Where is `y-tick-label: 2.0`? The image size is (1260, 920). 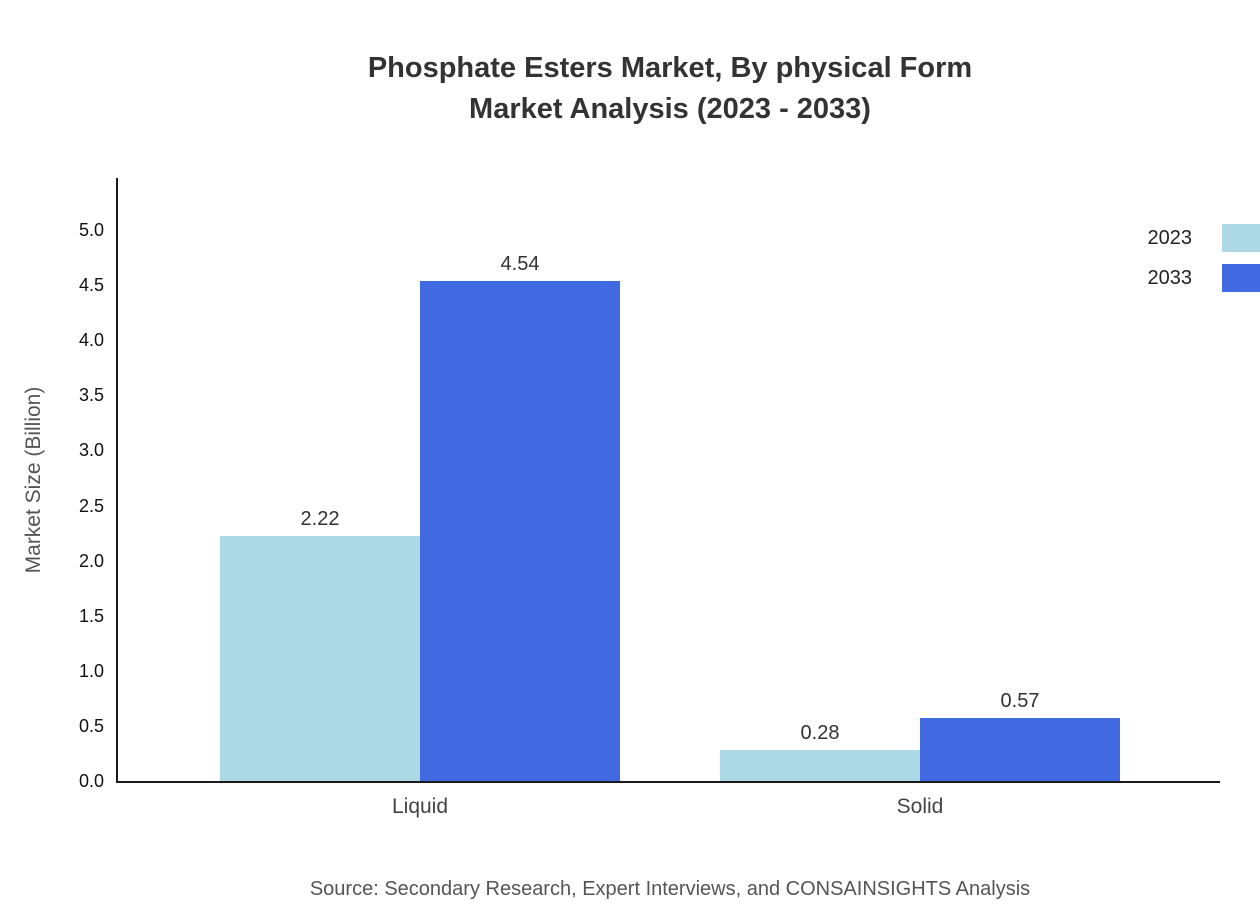
y-tick-label: 2.0 is located at coordinates (91, 560).